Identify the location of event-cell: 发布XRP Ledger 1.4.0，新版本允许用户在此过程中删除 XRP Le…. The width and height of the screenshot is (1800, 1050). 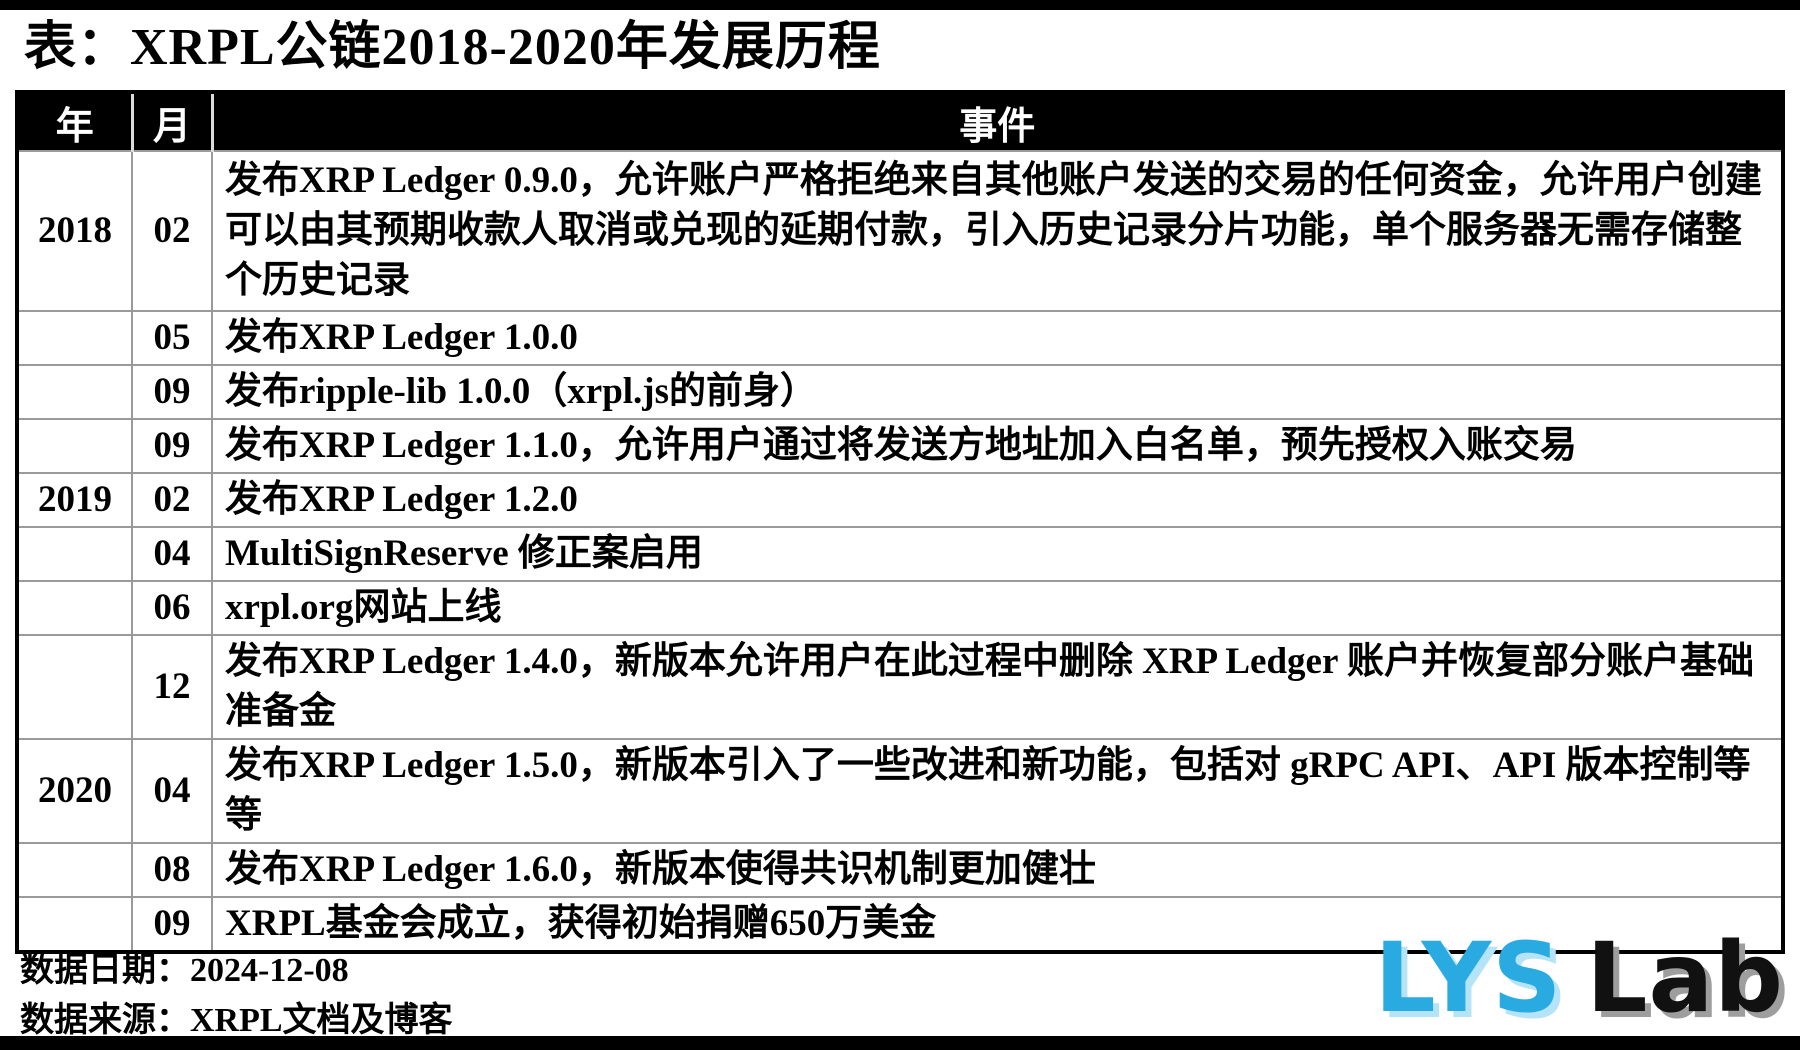
(997, 687).